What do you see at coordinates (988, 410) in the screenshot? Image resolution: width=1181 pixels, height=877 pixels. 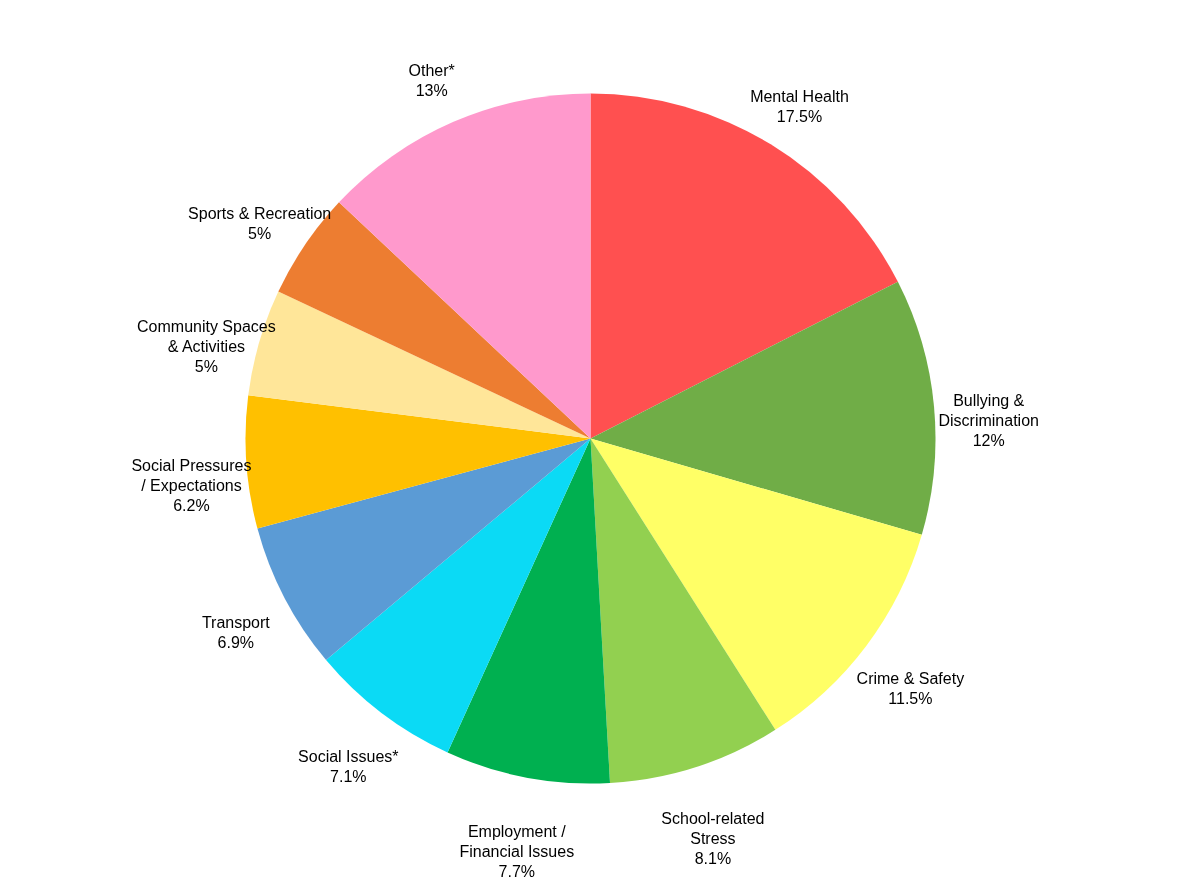 I see `slice-label: Bullying & Discrimination` at bounding box center [988, 410].